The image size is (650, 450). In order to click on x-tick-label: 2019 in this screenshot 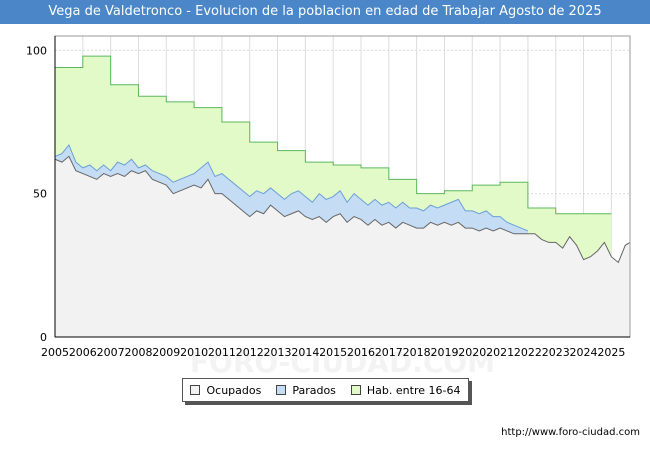, I will do `click(444, 352)`.